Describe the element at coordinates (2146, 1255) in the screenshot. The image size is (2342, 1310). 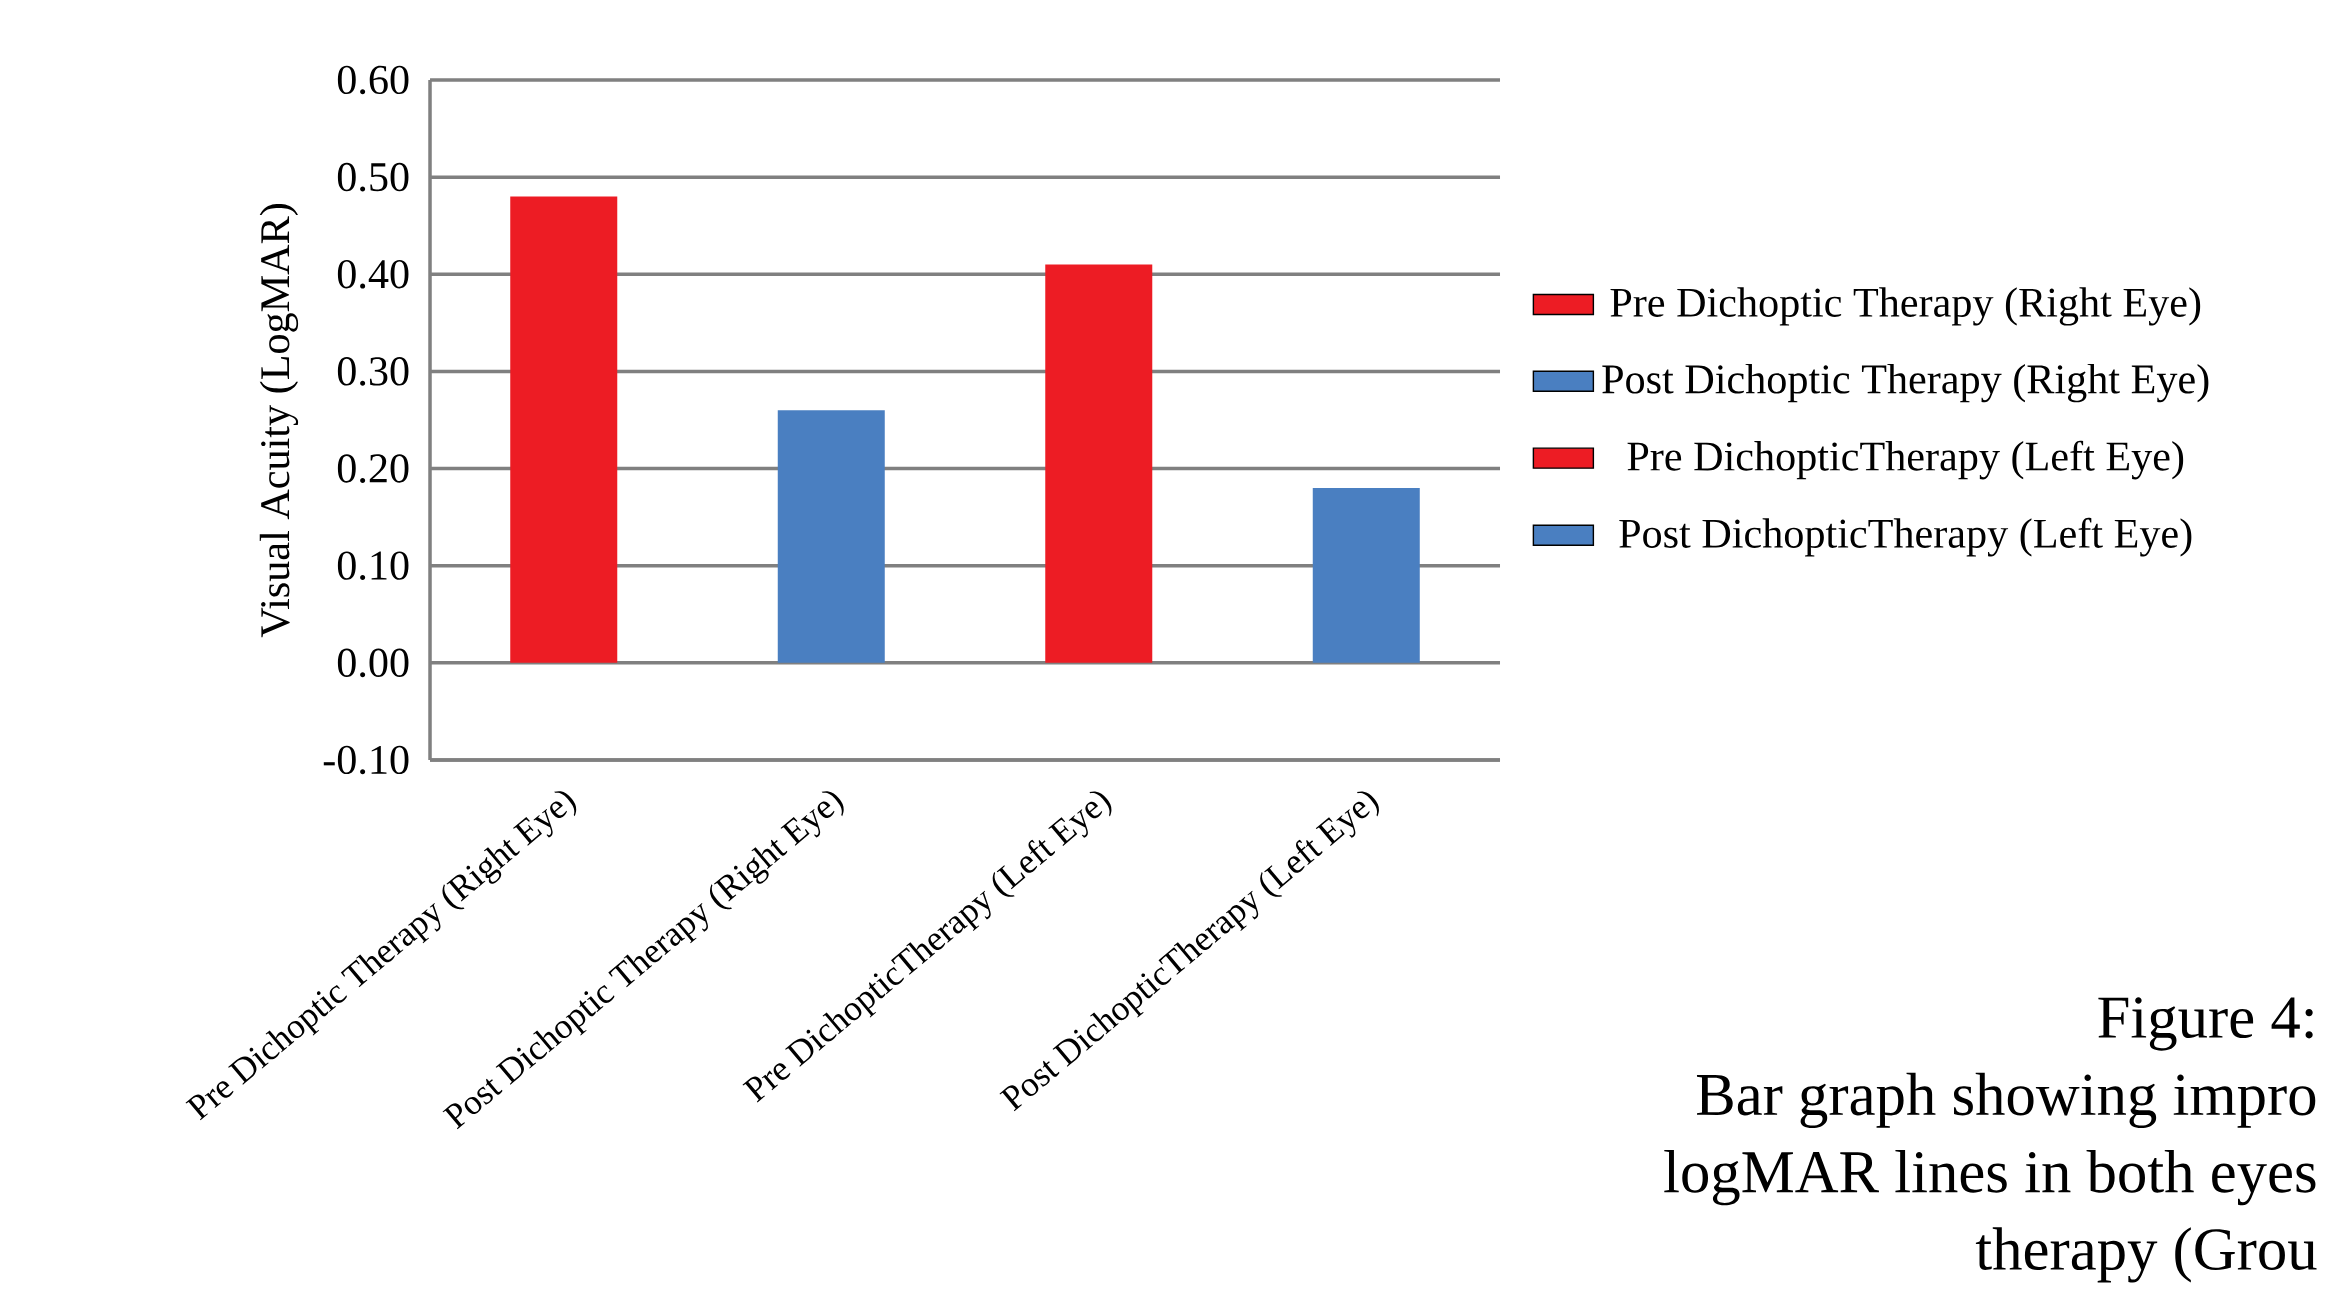
I see `text: therapy (Grou` at that location.